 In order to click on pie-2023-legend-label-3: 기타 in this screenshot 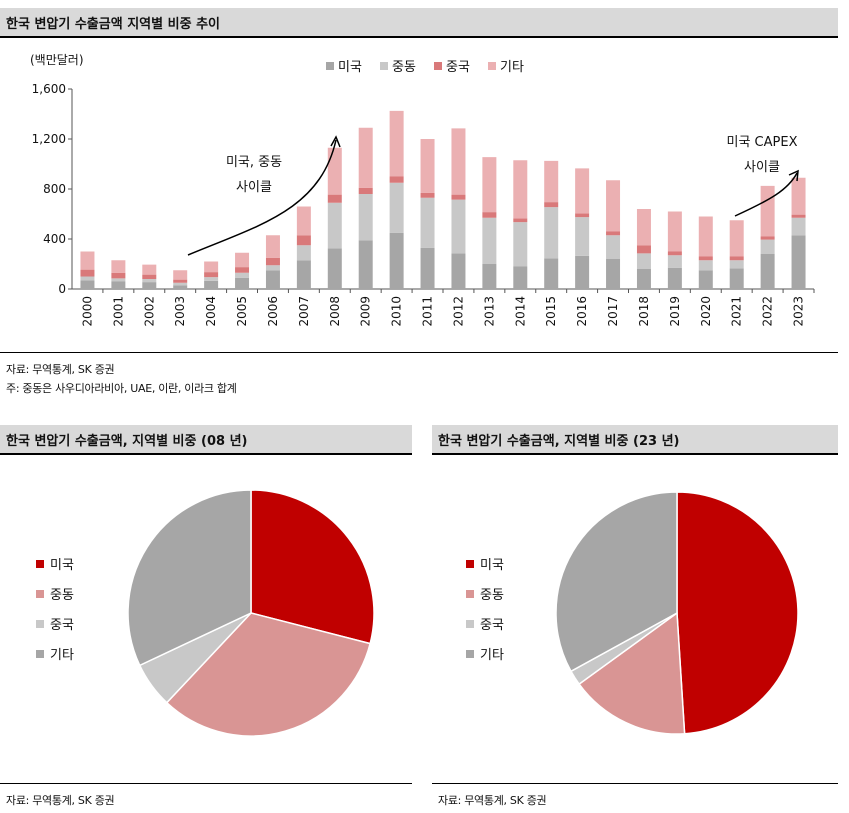, I will do `click(492, 655)`.